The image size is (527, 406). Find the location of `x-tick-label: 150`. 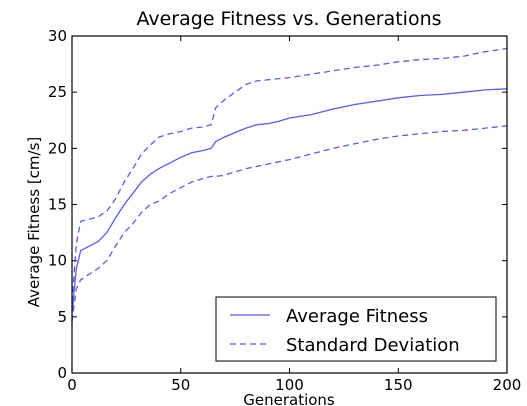

x-tick-label: 150 is located at coordinates (398, 385).